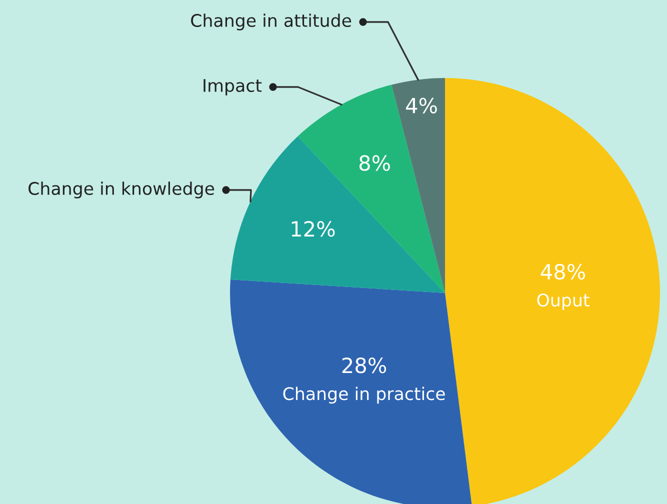 This screenshot has width=667, height=504. Describe the element at coordinates (313, 229) in the screenshot. I see `data-label: 12%` at that location.